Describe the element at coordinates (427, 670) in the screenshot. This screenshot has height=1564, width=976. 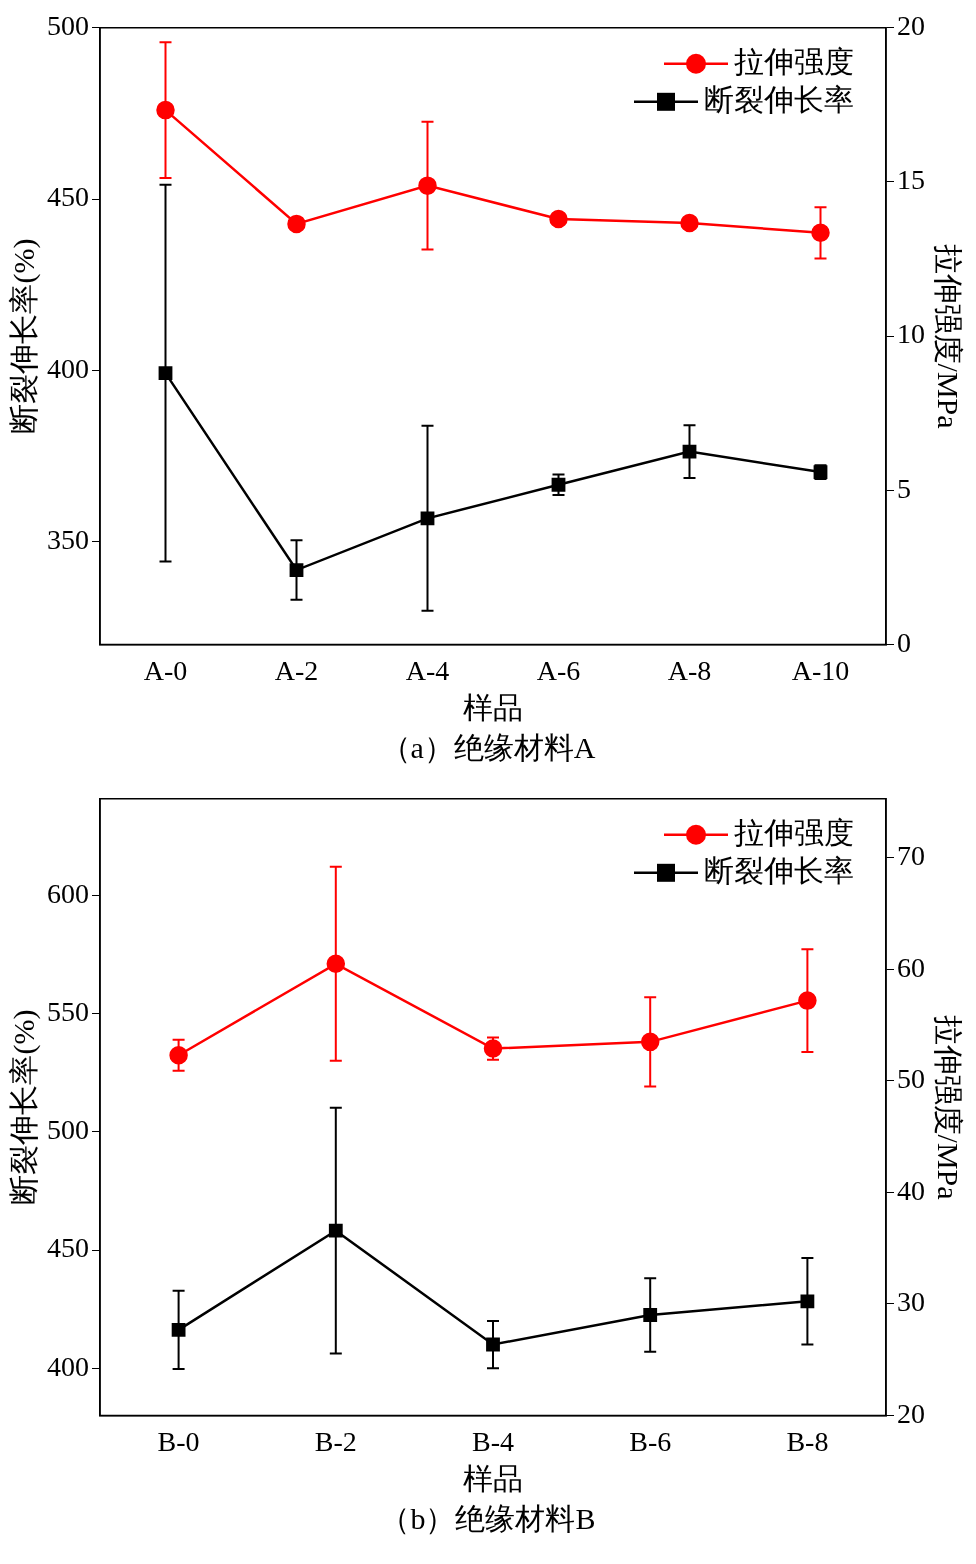
I see `x-tick-label: A-4` at that location.